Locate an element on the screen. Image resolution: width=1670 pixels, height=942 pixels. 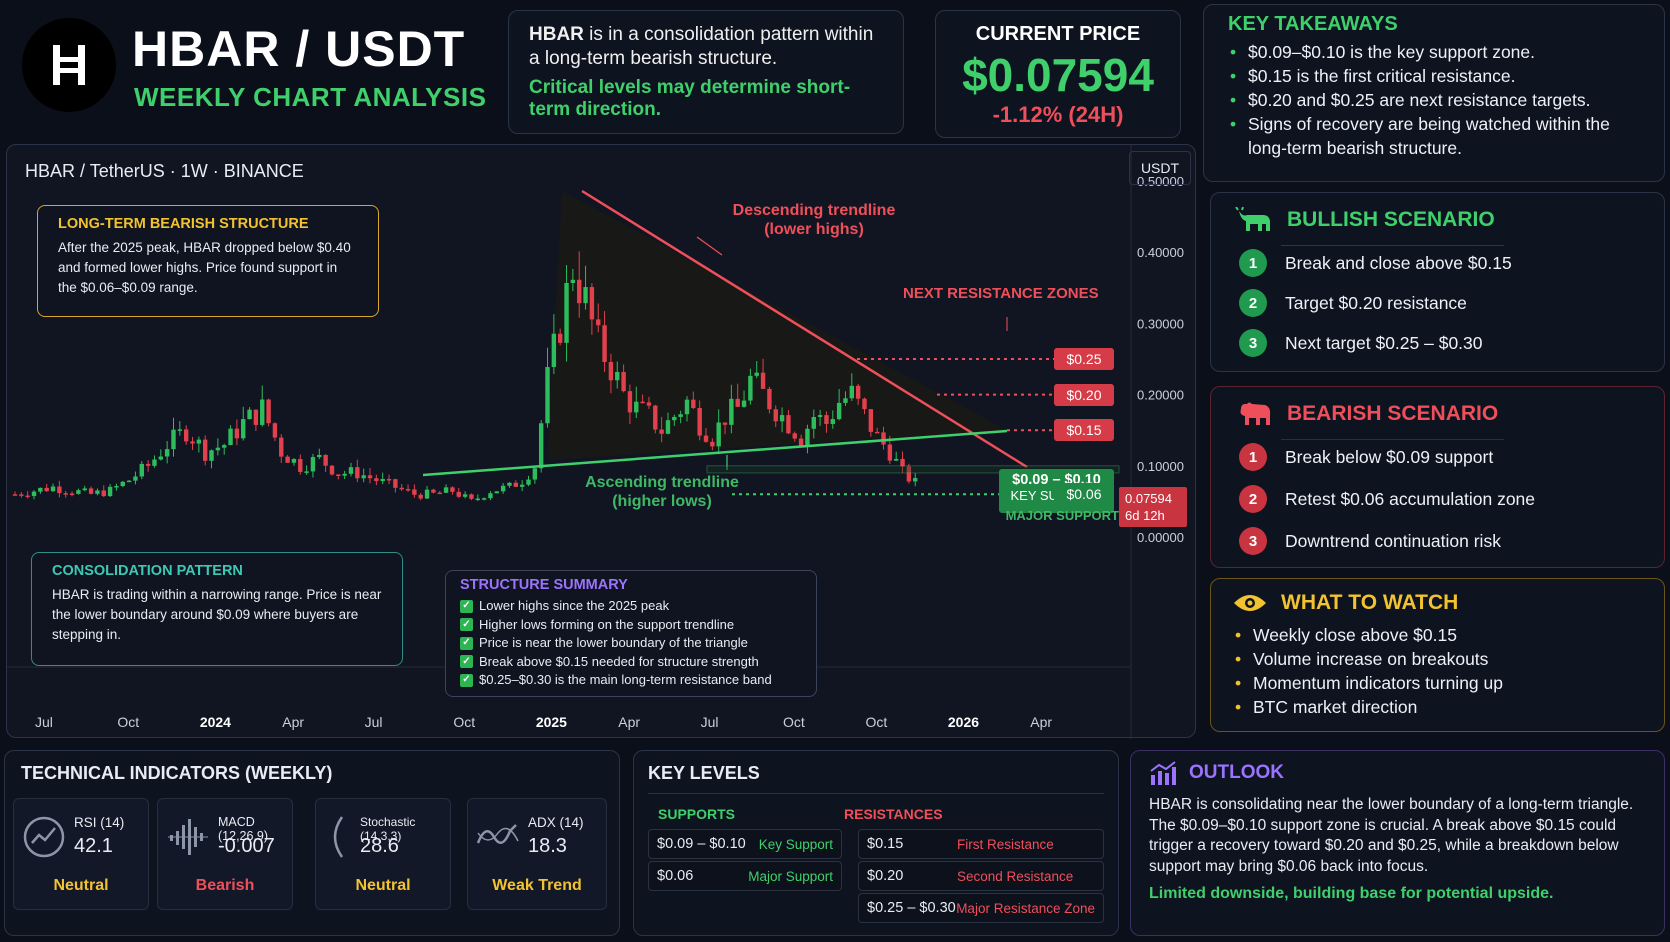
rsi-gauge-icon is located at coordinates (44, 837).